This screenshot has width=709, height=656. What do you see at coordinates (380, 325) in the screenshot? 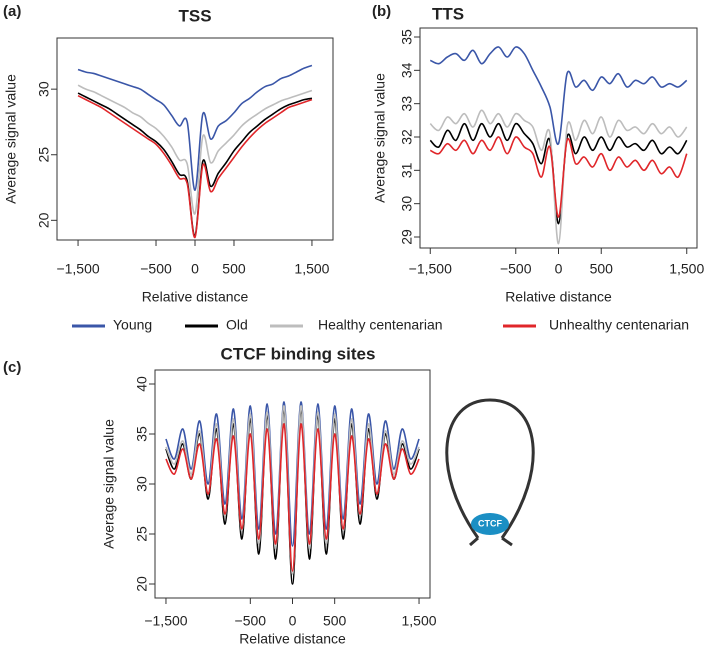
I see `legend-label: Healthy centenarian` at bounding box center [380, 325].